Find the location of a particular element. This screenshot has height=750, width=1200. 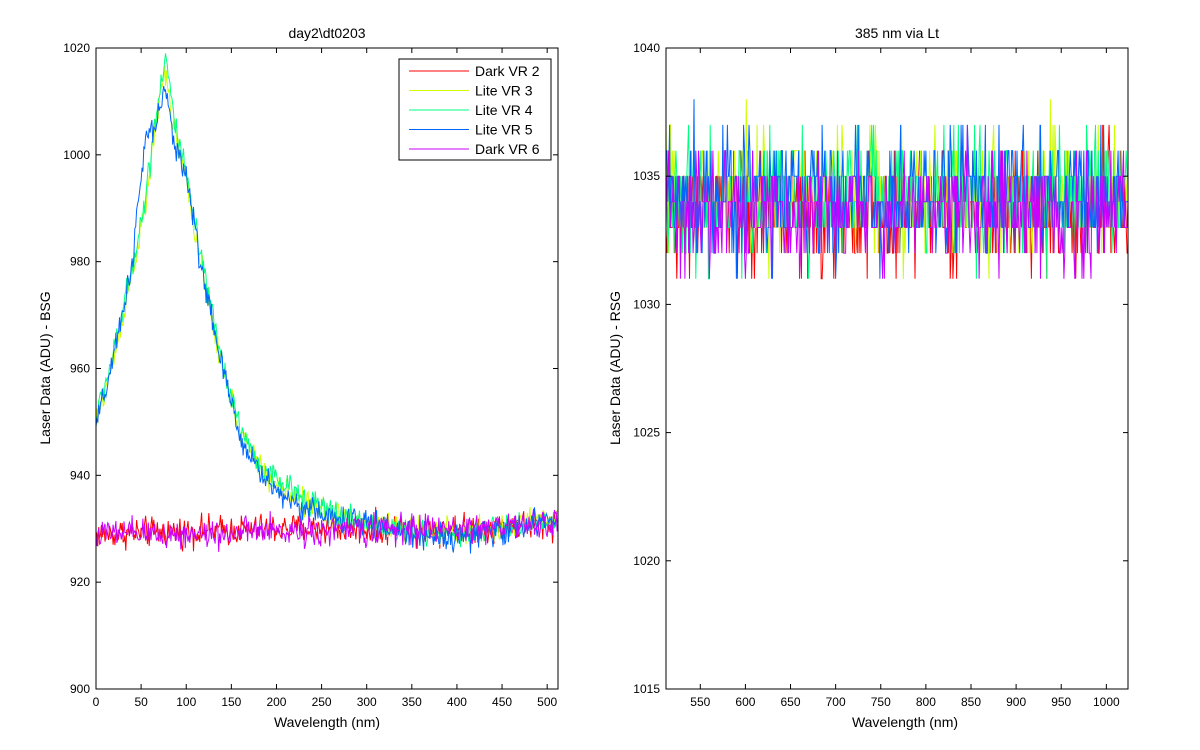

legend-label: Lite VR 4 is located at coordinates (504, 110).